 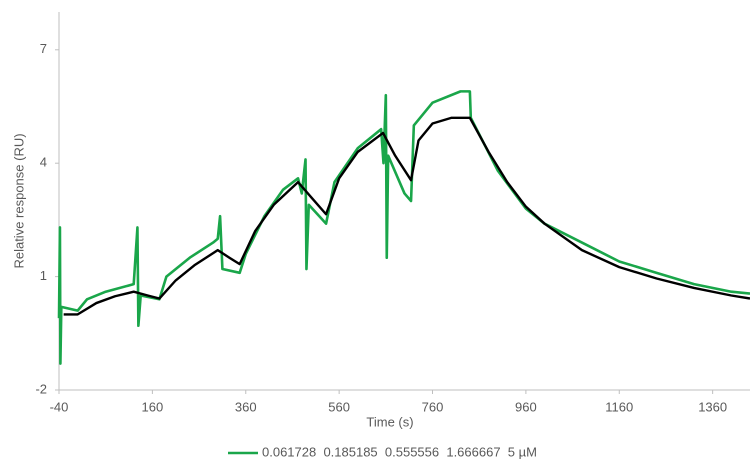 I want to click on y-axis-label: Relative response (RU), so click(x=18, y=200).